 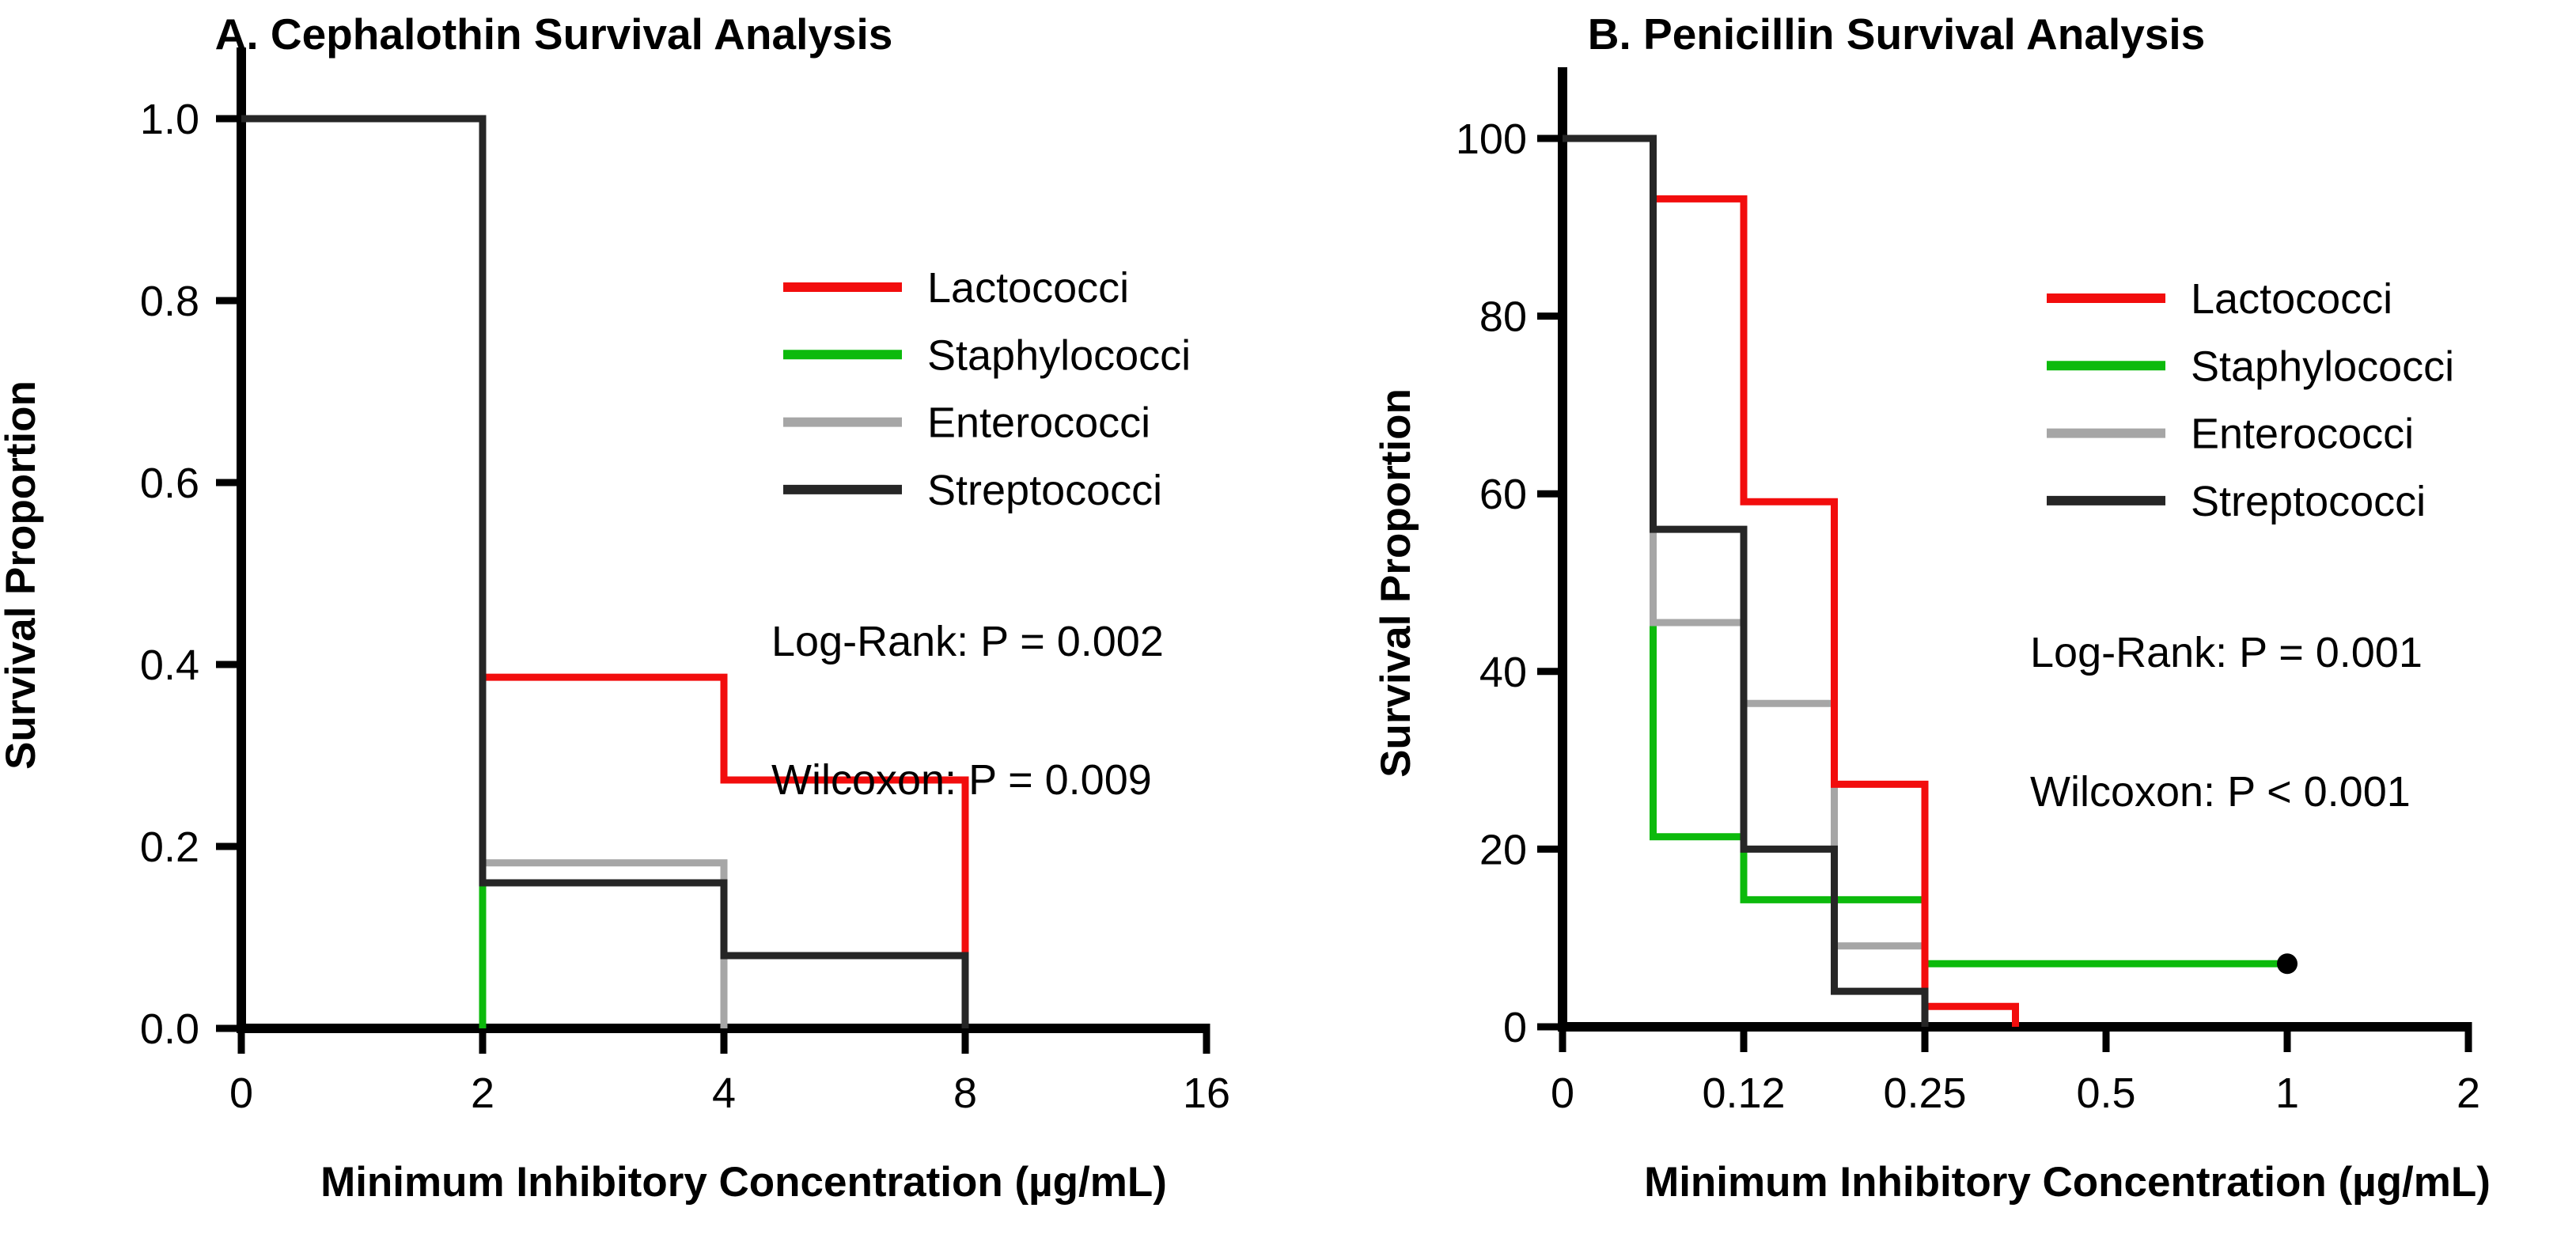 What do you see at coordinates (2226, 652) in the screenshot?
I see `stat-logrank: Log-Rank: P = 0.001` at bounding box center [2226, 652].